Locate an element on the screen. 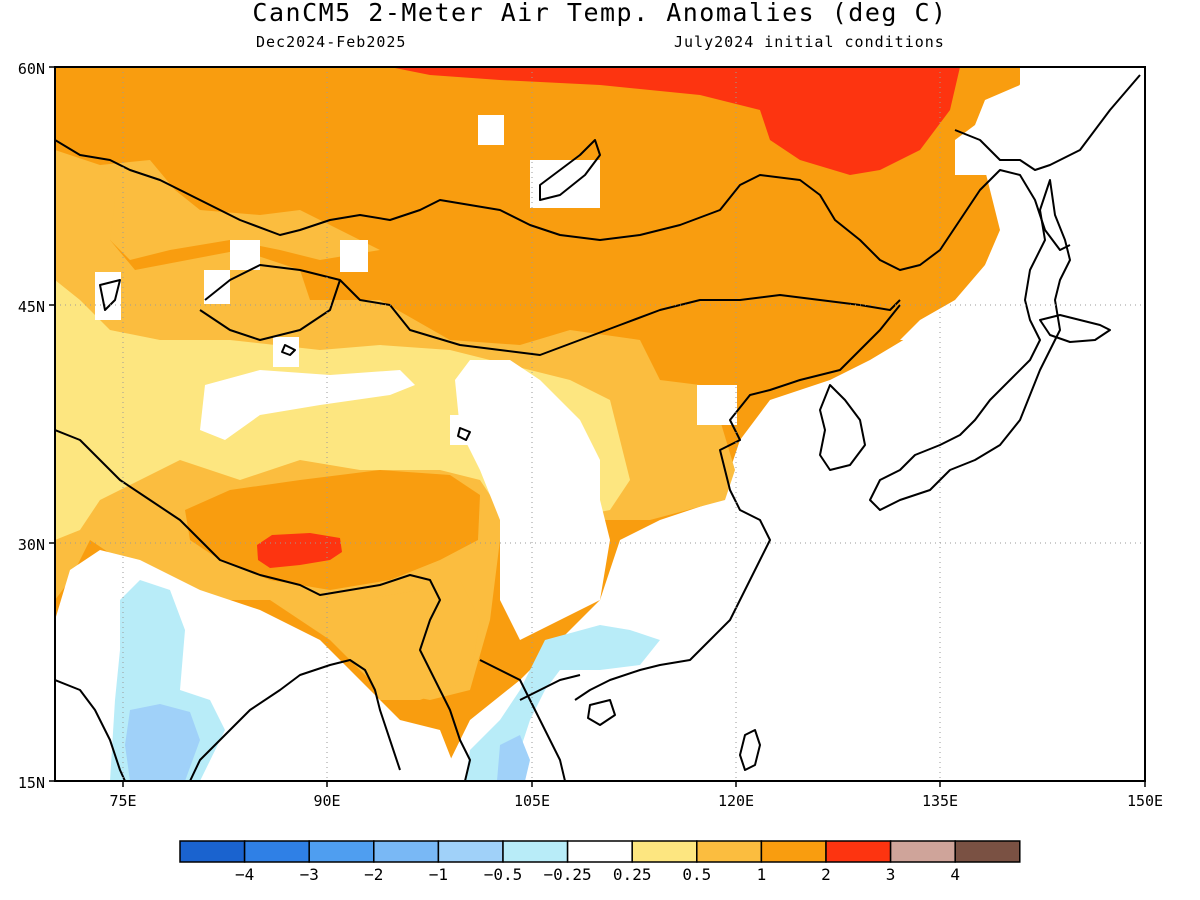  legend-label: 0.5 is located at coordinates (696, 874).